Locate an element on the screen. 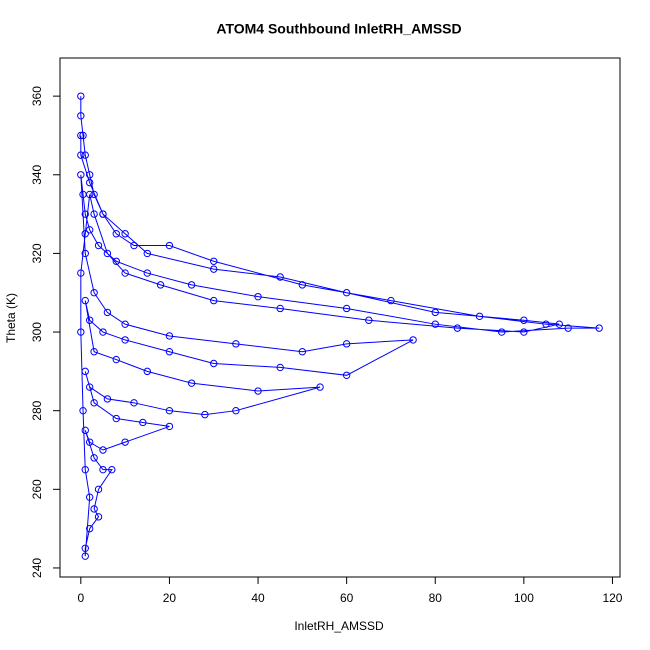 The width and height of the screenshot is (650, 650). x-tick-label: 100 is located at coordinates (524, 598).